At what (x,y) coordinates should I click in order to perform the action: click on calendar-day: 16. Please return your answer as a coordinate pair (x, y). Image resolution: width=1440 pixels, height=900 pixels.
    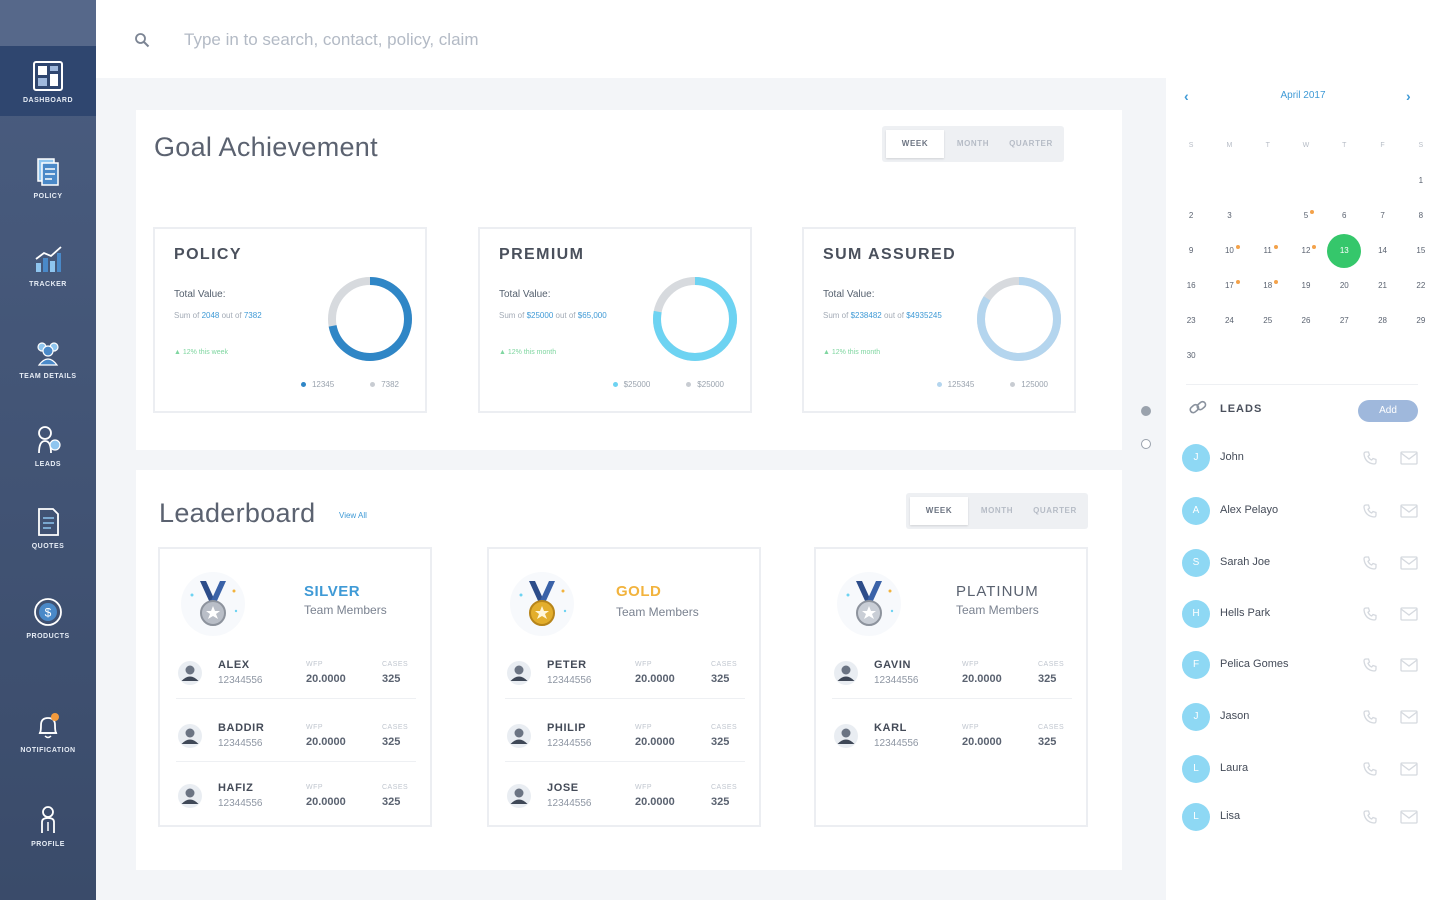
    Looking at the image, I should click on (1191, 285).